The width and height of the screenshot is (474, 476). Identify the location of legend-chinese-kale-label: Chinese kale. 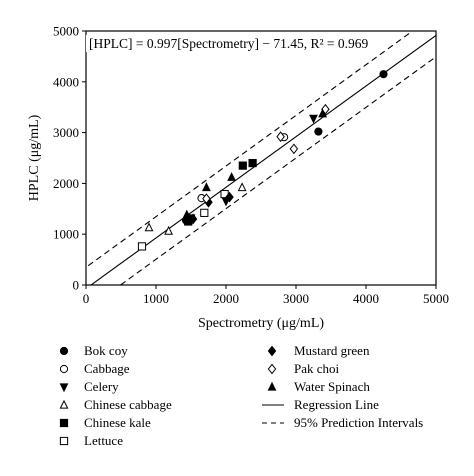
(117, 422).